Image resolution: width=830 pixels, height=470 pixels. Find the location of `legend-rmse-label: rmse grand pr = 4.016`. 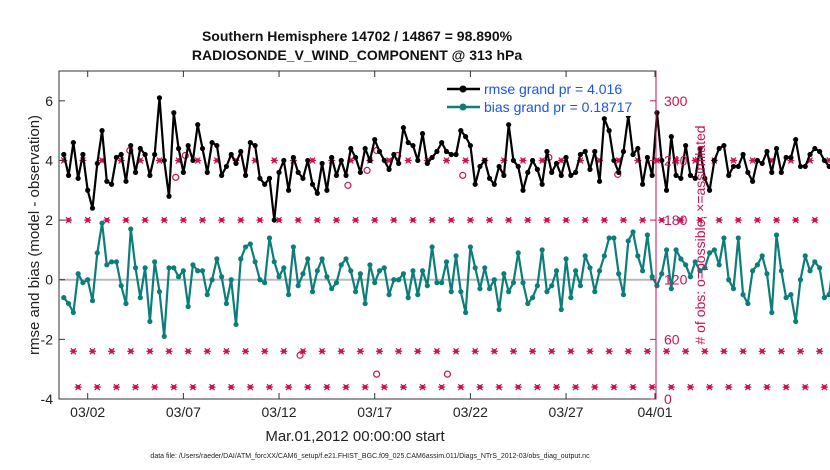

legend-rmse-label: rmse grand pr = 4.016 is located at coordinates (553, 89).